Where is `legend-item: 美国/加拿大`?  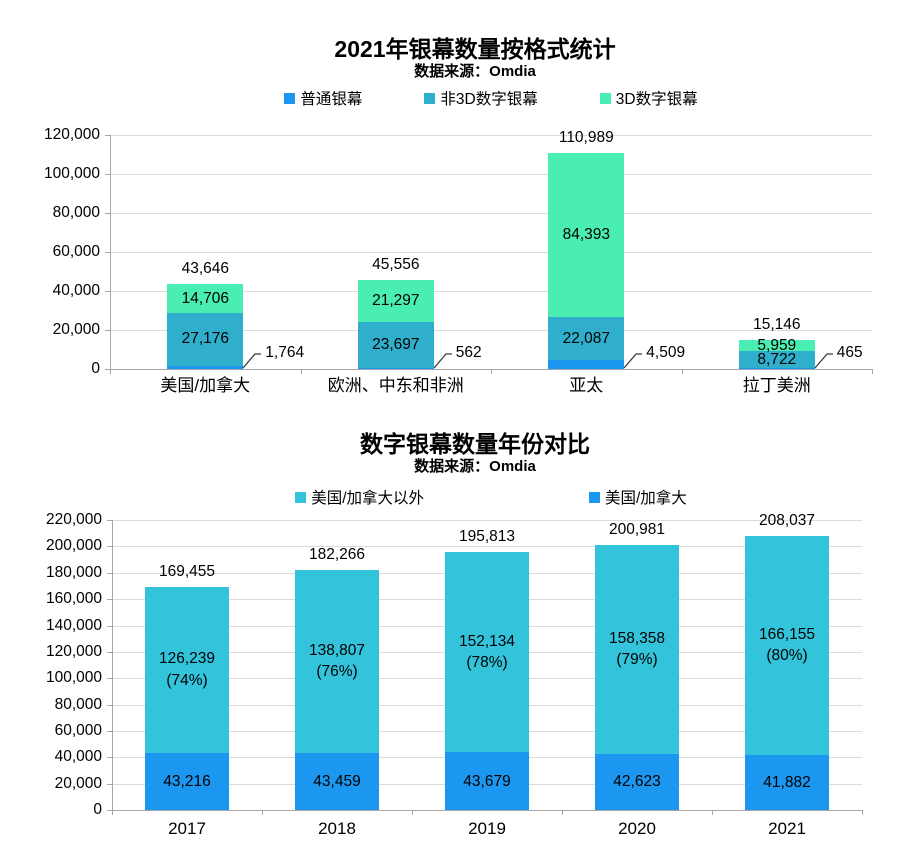
legend-item: 美国/加拿大 is located at coordinates (638, 497).